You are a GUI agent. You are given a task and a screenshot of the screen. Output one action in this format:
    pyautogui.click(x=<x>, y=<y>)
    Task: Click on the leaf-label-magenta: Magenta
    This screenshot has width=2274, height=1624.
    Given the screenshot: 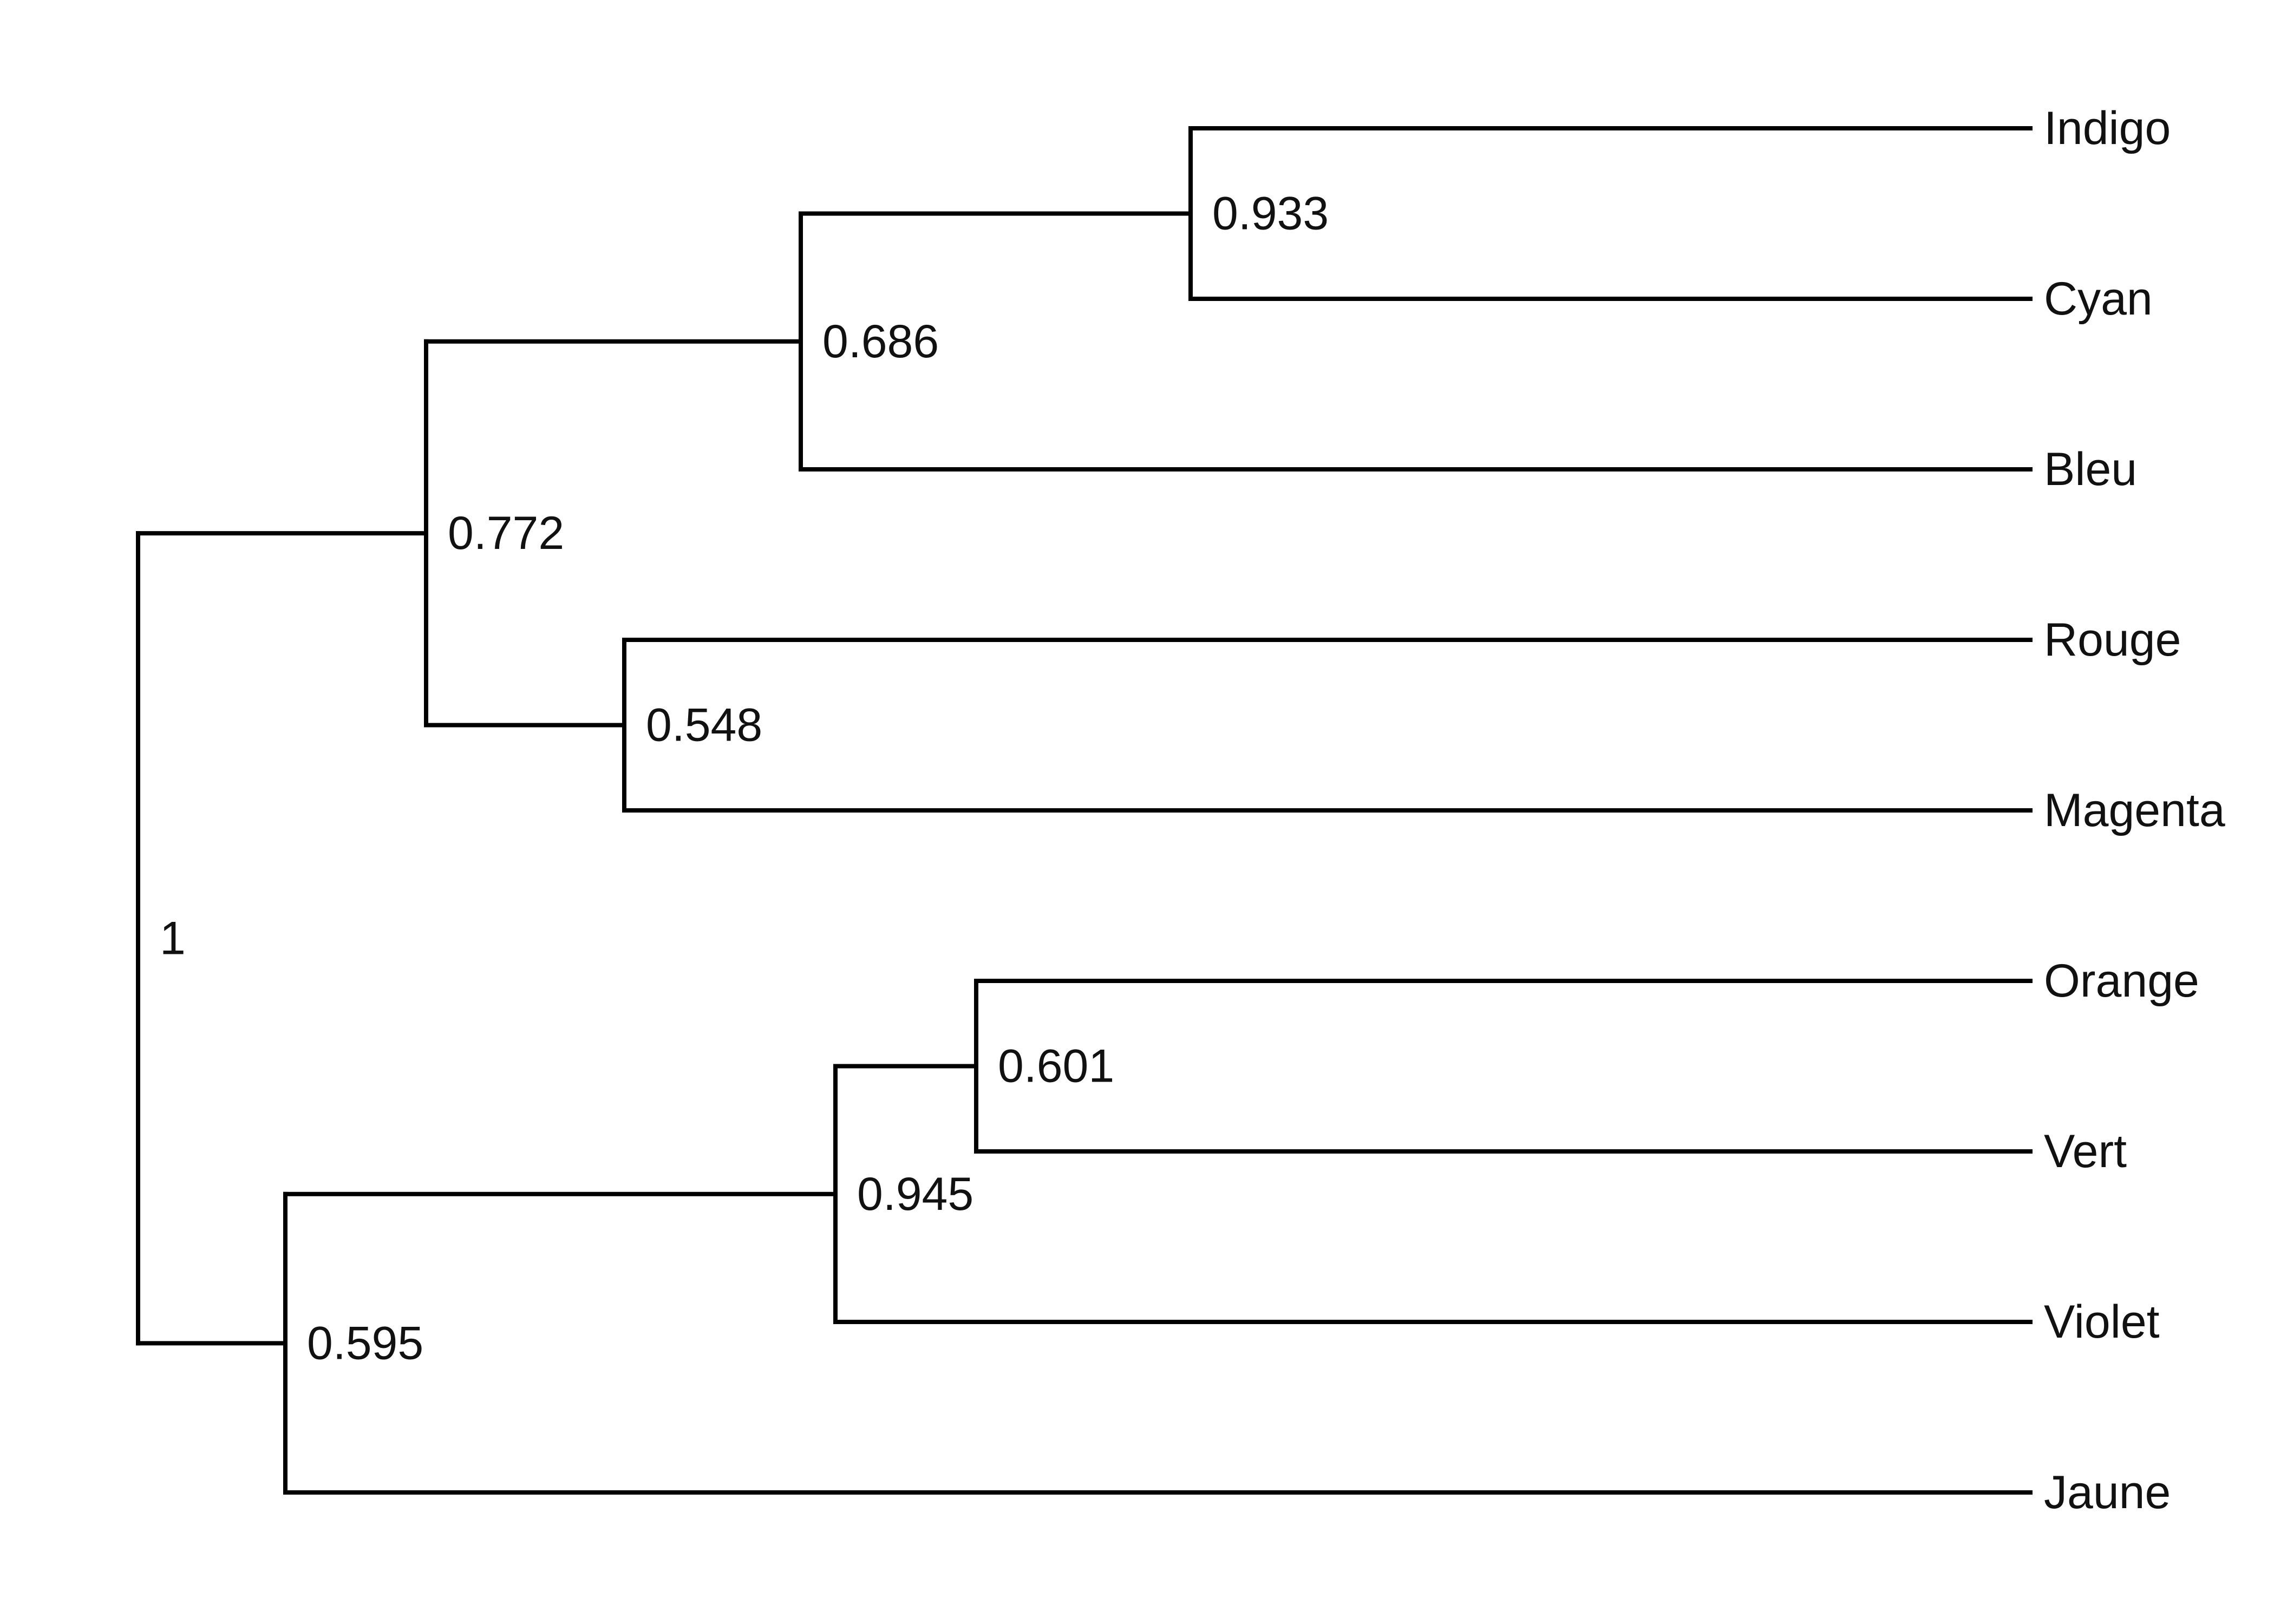 What is the action you would take?
    pyautogui.click(x=2135, y=810)
    